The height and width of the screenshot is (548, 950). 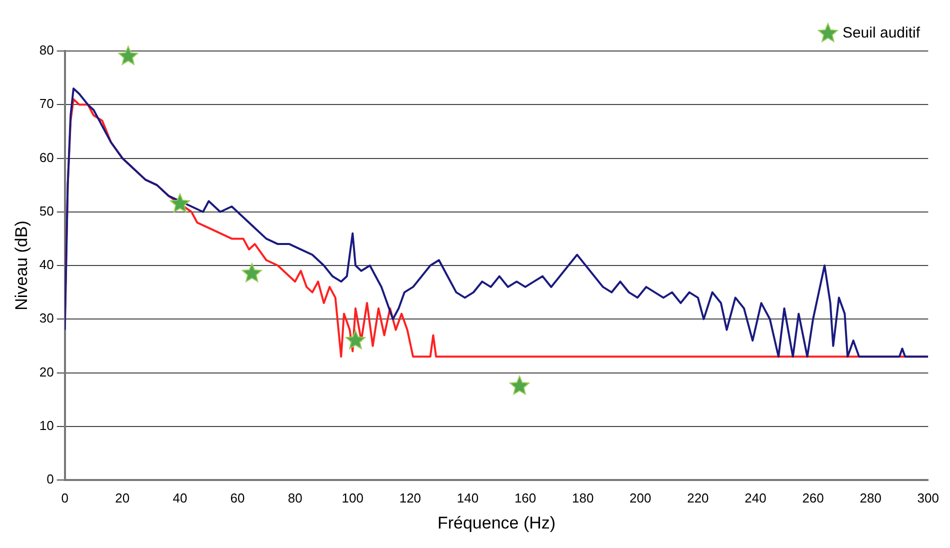 I want to click on x-tick-label: 100, so click(x=353, y=498).